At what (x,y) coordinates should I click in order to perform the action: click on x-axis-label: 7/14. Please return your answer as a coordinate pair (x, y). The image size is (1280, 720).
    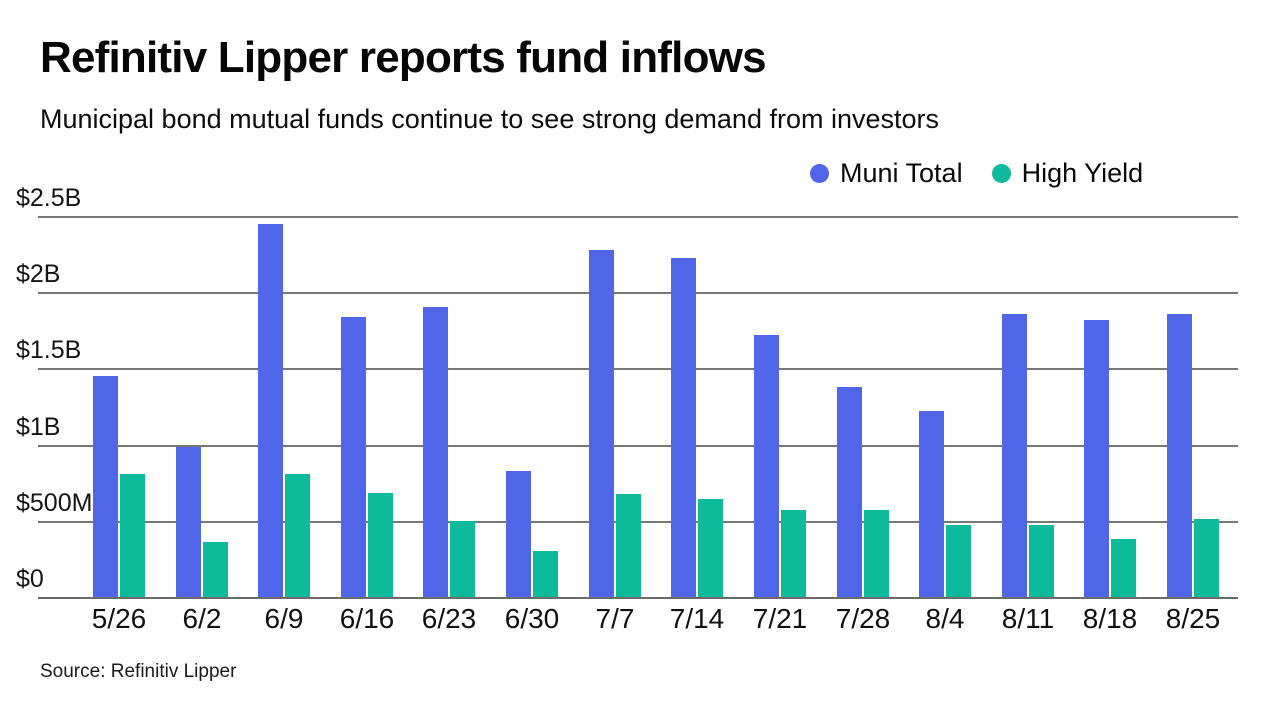
    Looking at the image, I should click on (697, 618).